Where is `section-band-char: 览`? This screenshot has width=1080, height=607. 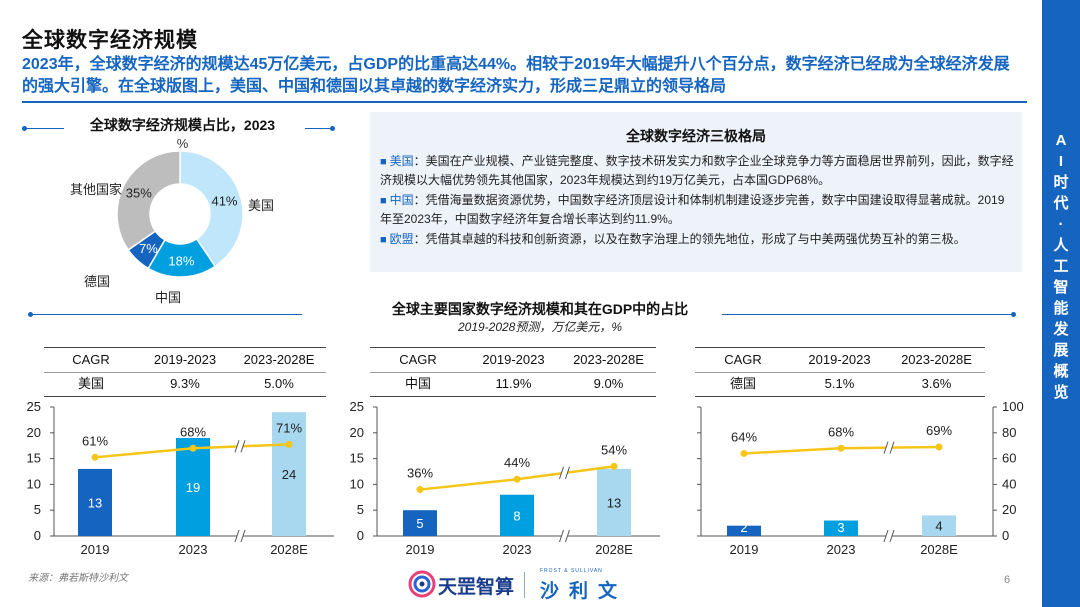
section-band-char: 览 is located at coordinates (1061, 392).